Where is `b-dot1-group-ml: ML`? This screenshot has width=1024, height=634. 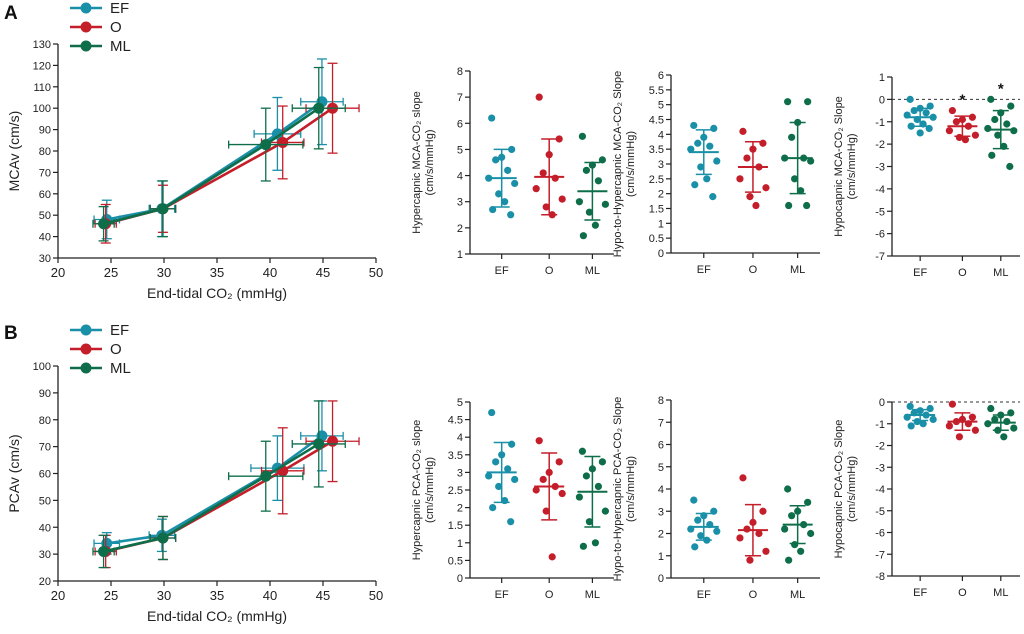 b-dot1-group-ml: ML is located at coordinates (592, 524).